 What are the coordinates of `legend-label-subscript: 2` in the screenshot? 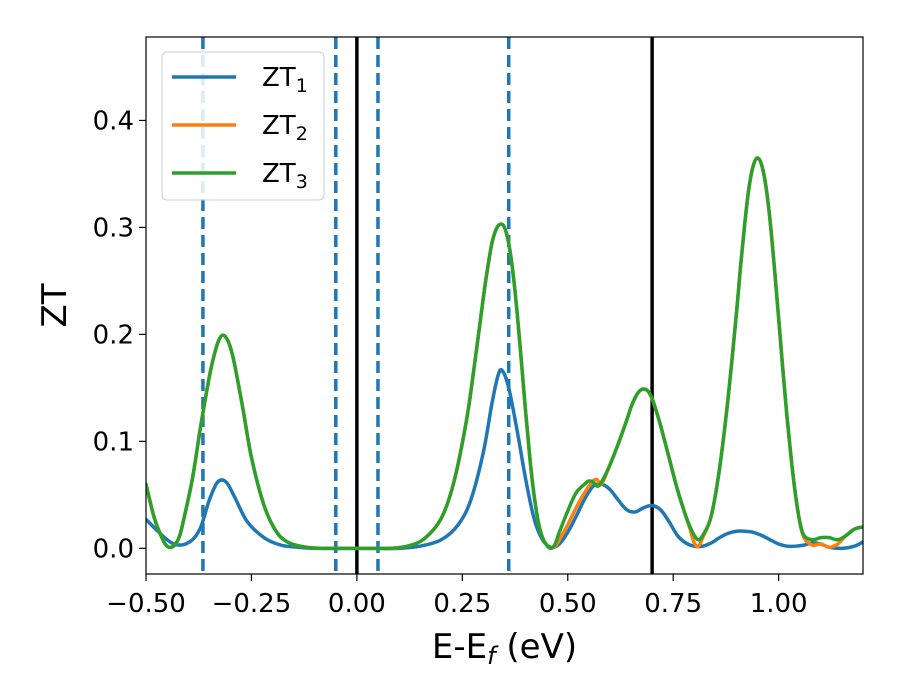 It's located at (302, 134).